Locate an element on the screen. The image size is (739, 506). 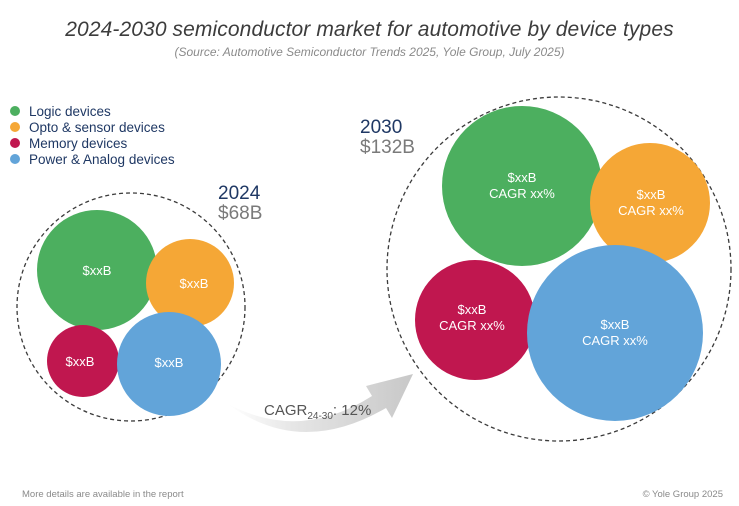
bubble-2024-power-analog-value: $xxB is located at coordinates (169, 362).